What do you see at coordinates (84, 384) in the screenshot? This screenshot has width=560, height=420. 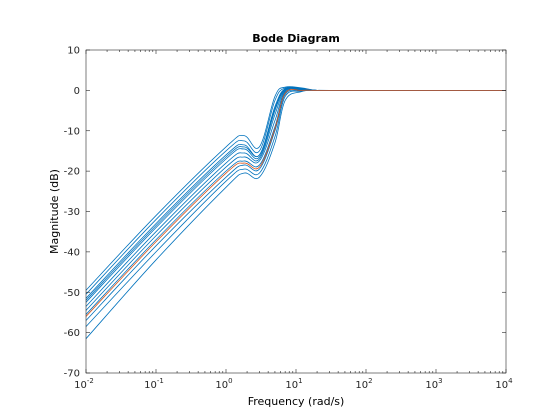 I see `x-tick-label: 10⁻²` at bounding box center [84, 384].